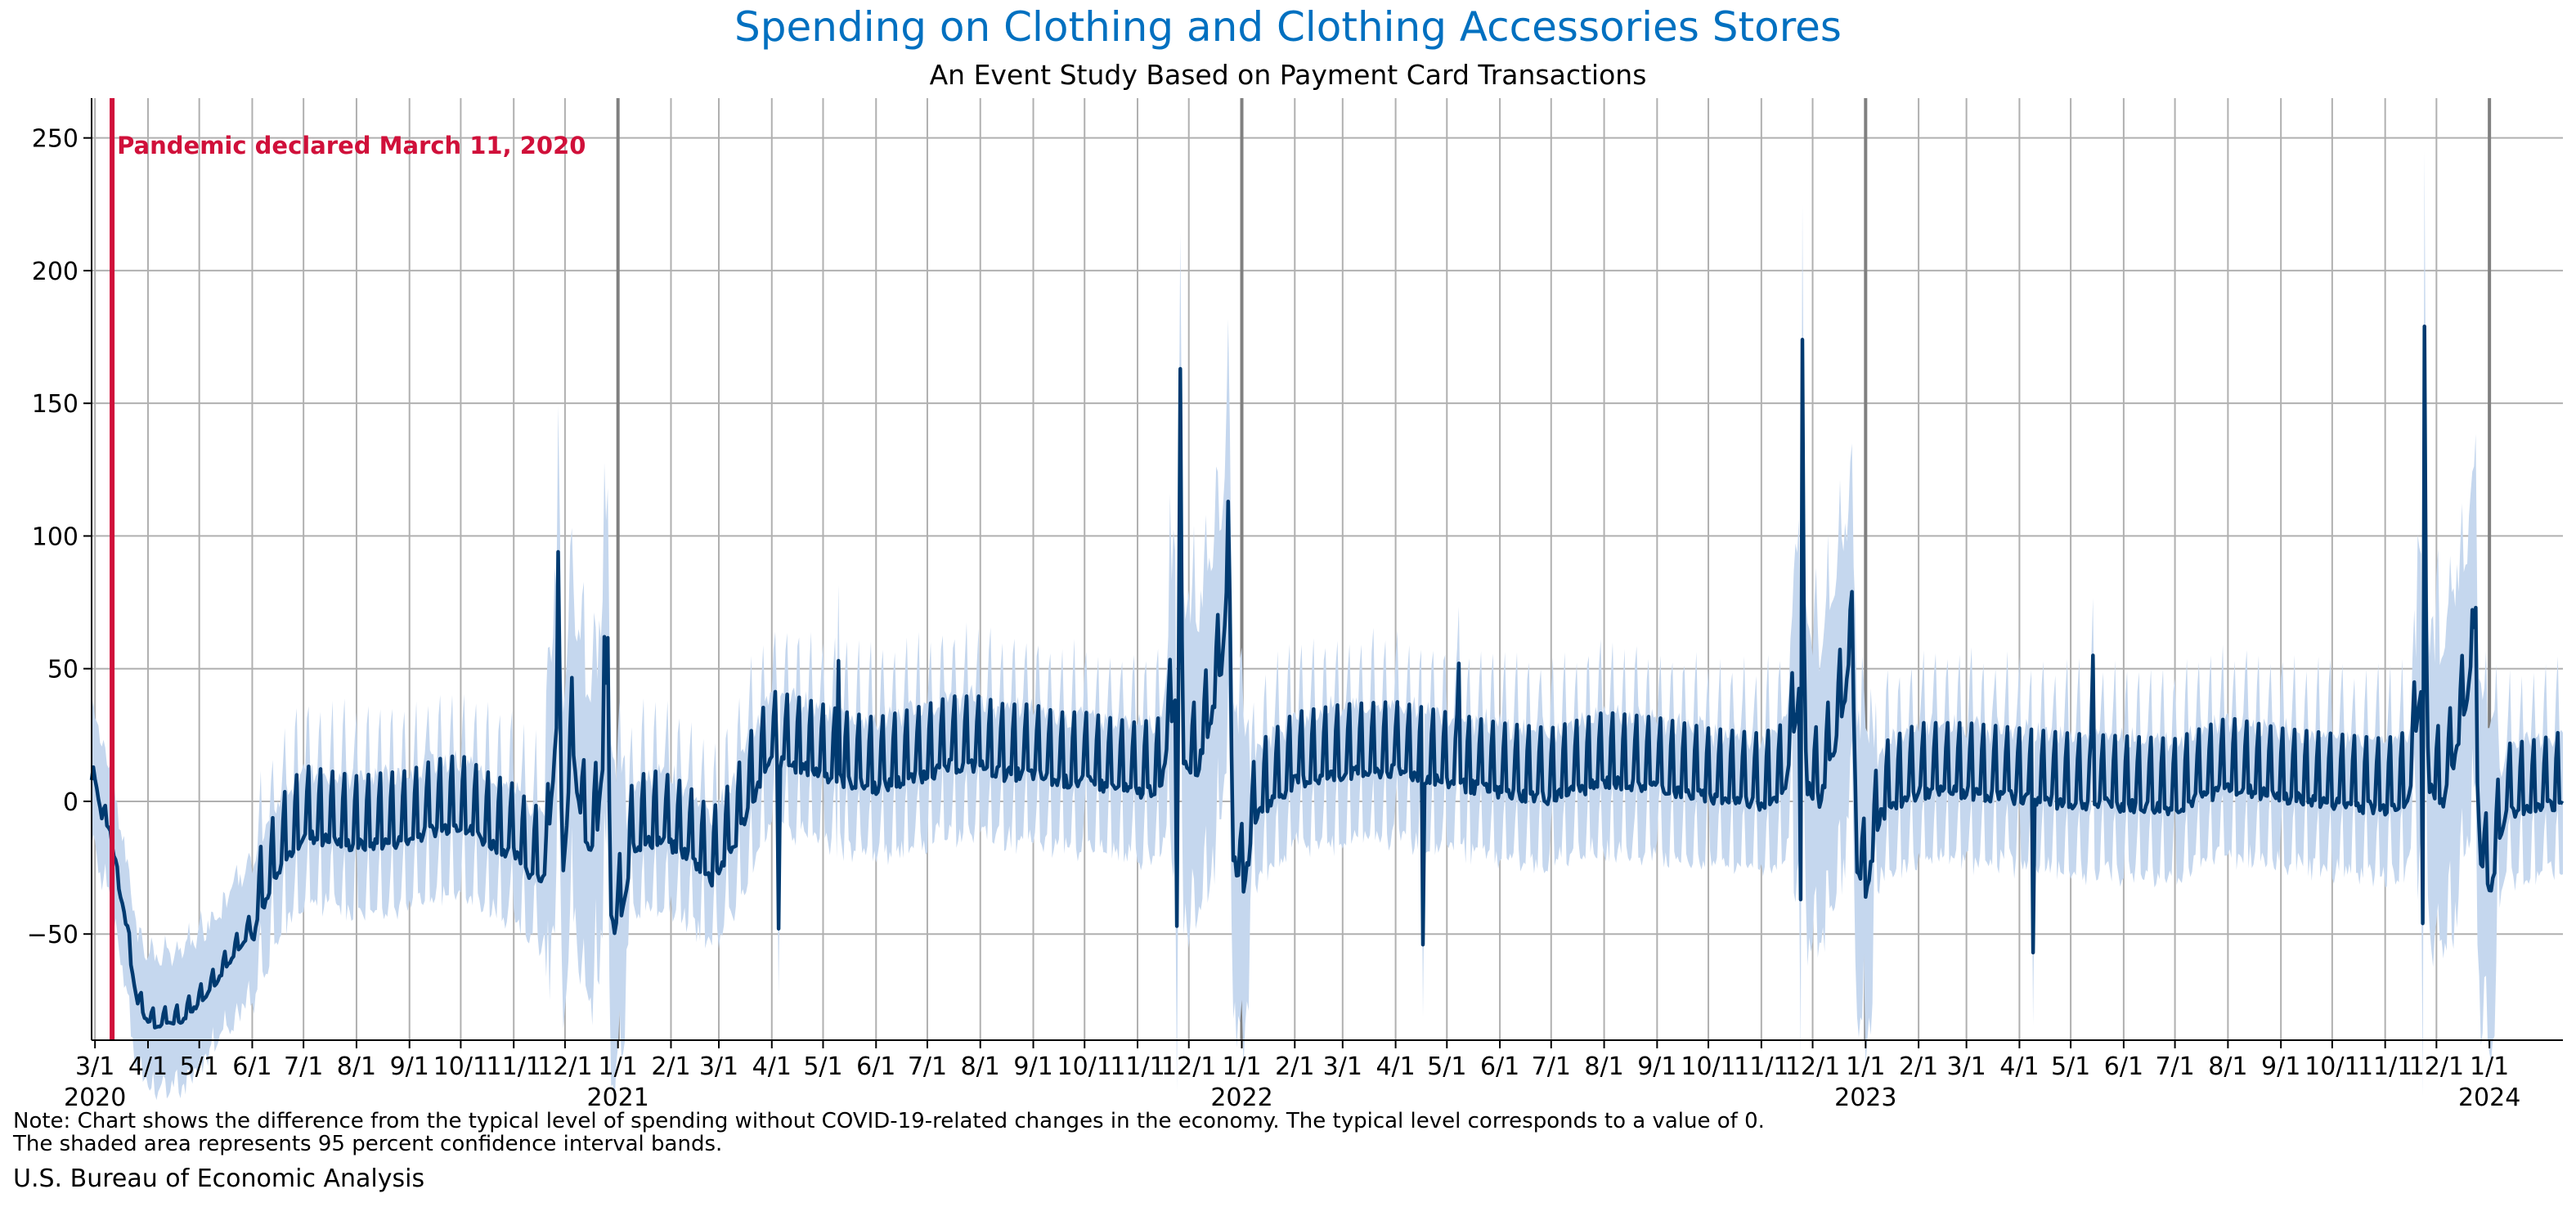  What do you see at coordinates (53, 935) in the screenshot?
I see `y-tick-label: −50` at bounding box center [53, 935].